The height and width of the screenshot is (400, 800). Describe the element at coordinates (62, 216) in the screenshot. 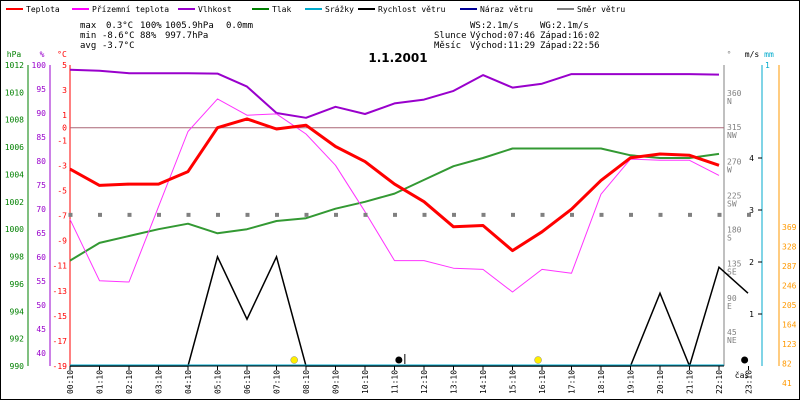

I see `temperature-tick-label: -7` at that location.